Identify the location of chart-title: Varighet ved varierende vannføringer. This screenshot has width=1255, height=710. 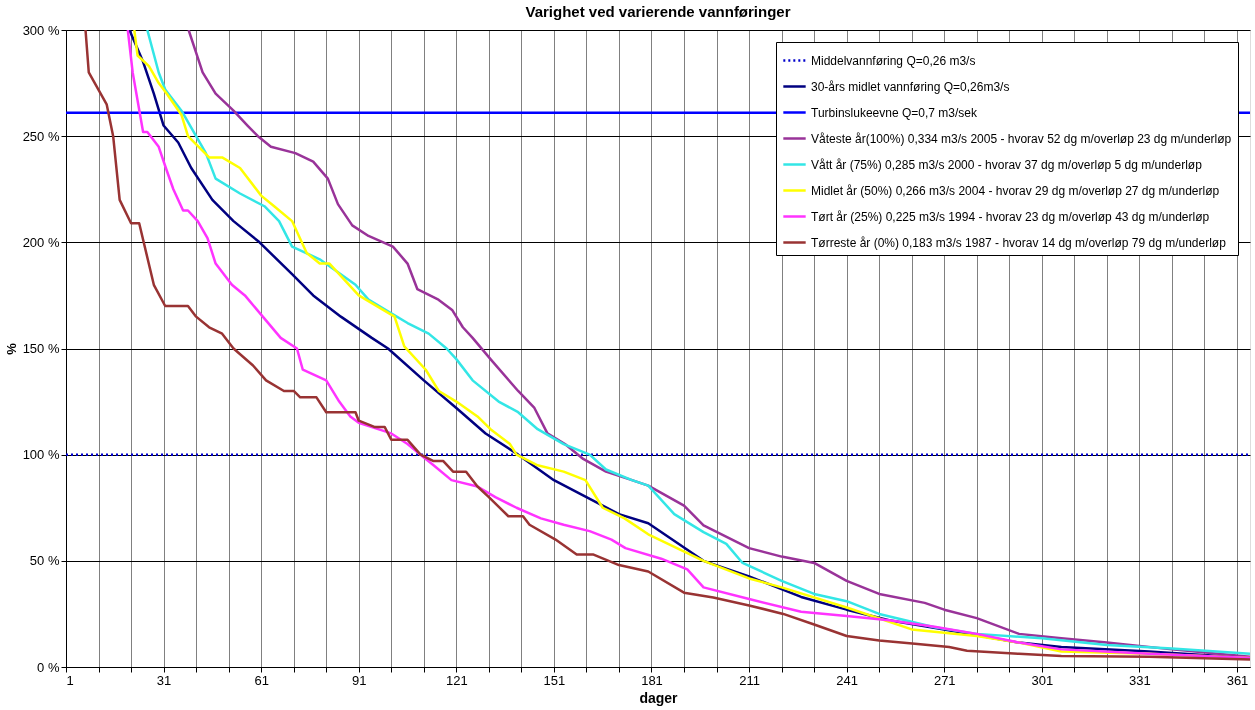
(658, 11).